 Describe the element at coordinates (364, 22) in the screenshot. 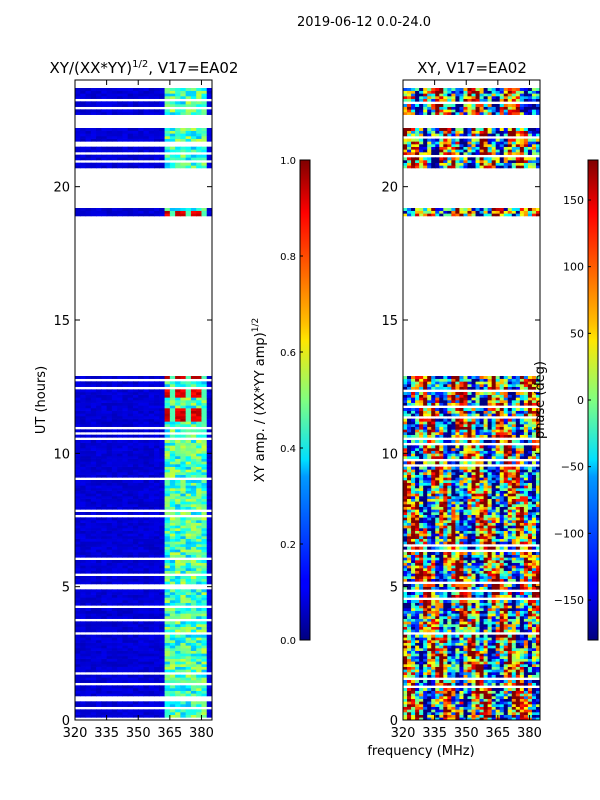

I see `figure-suptitle: 2019-06-12 0.0-24.0` at that location.